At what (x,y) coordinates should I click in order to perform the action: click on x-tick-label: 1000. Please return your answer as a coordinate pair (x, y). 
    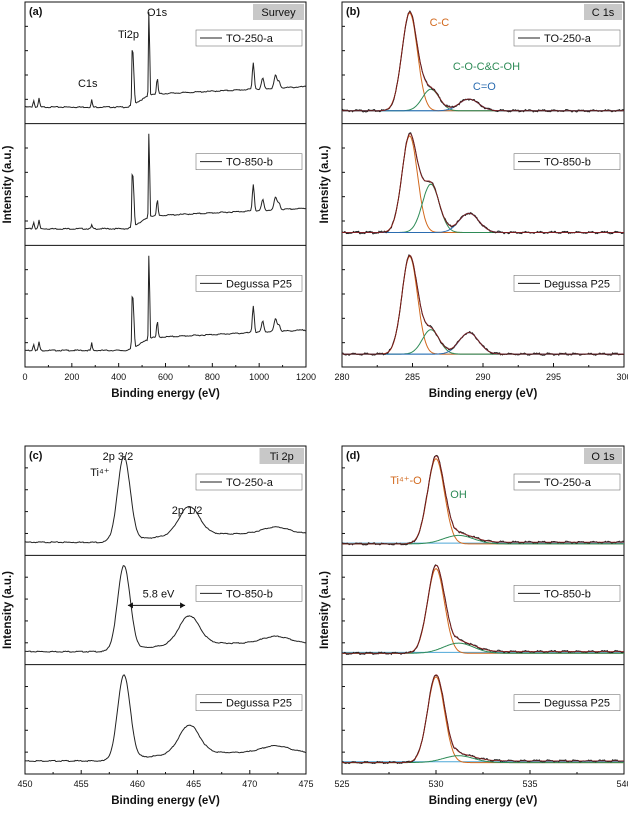
    Looking at the image, I should click on (259, 377).